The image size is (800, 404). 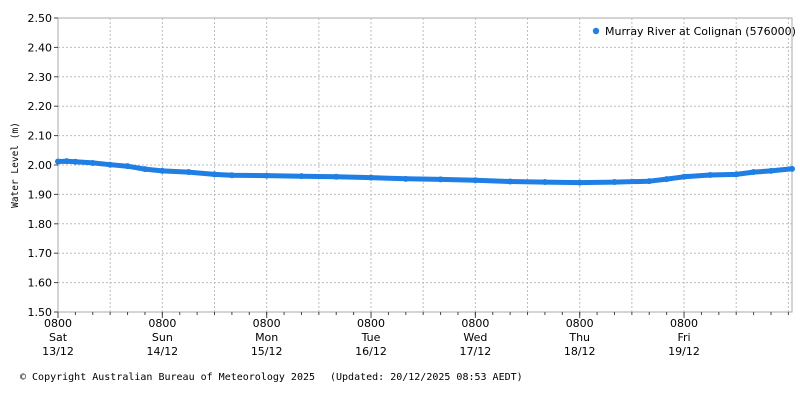 I want to click on x-tick-label: Wed, so click(x=475, y=337).